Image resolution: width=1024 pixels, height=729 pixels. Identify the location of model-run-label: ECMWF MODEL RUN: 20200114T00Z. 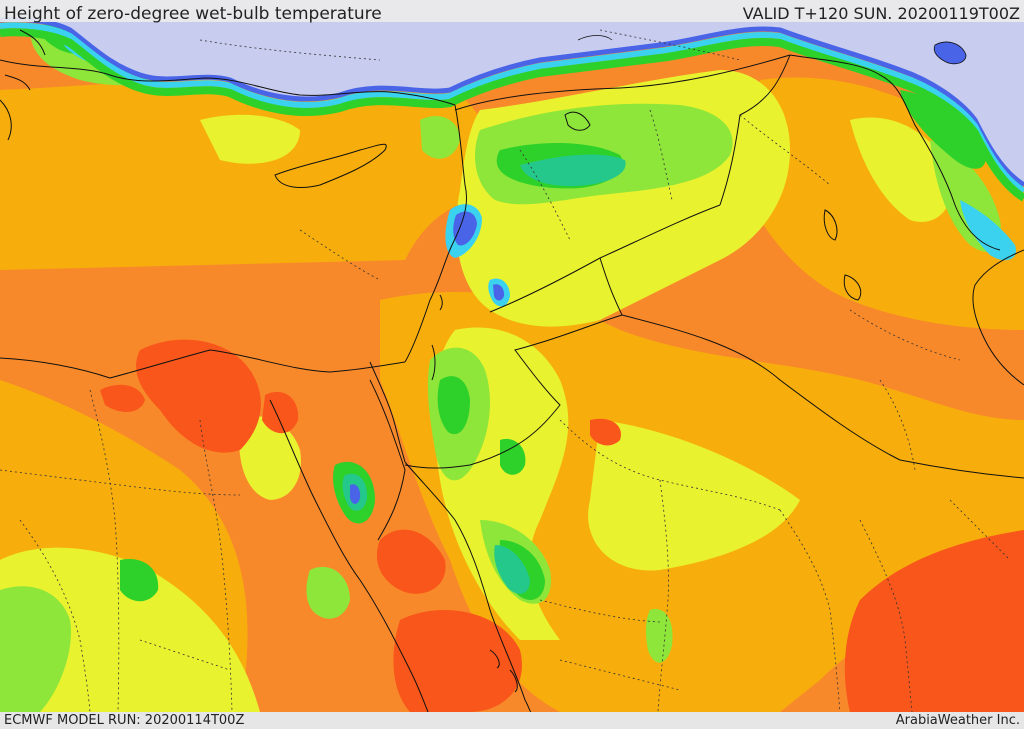
(124, 720).